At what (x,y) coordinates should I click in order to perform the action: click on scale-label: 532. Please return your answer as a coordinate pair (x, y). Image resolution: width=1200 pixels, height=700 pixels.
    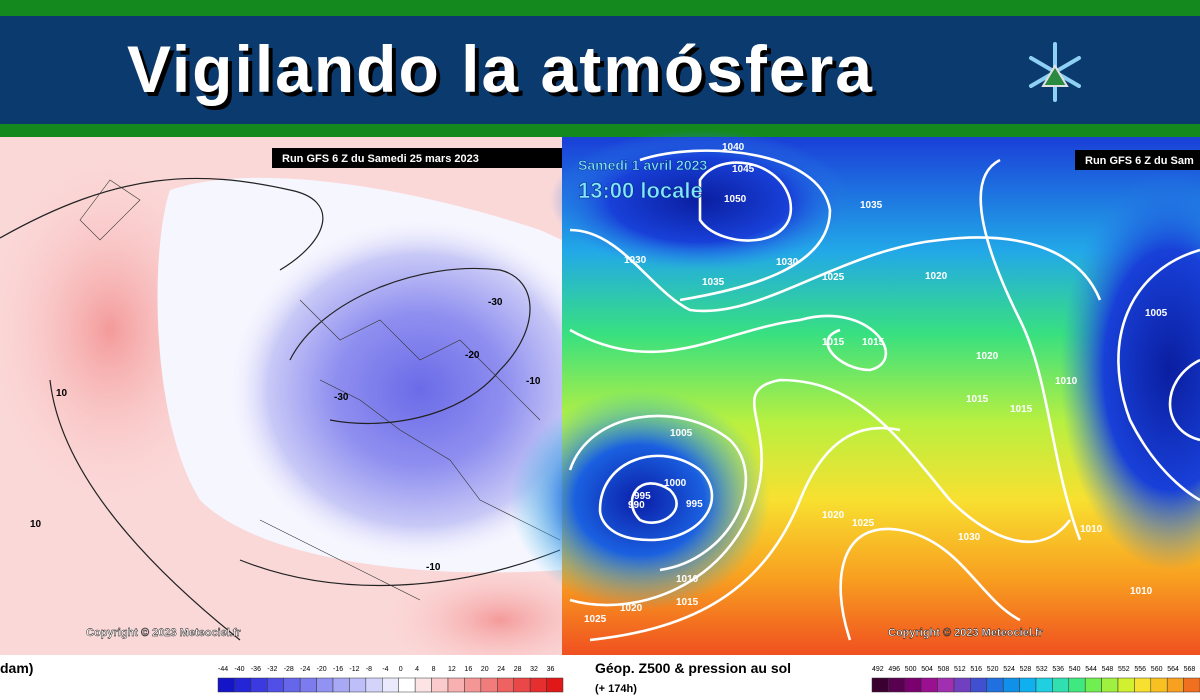
    Looking at the image, I should click on (1042, 669).